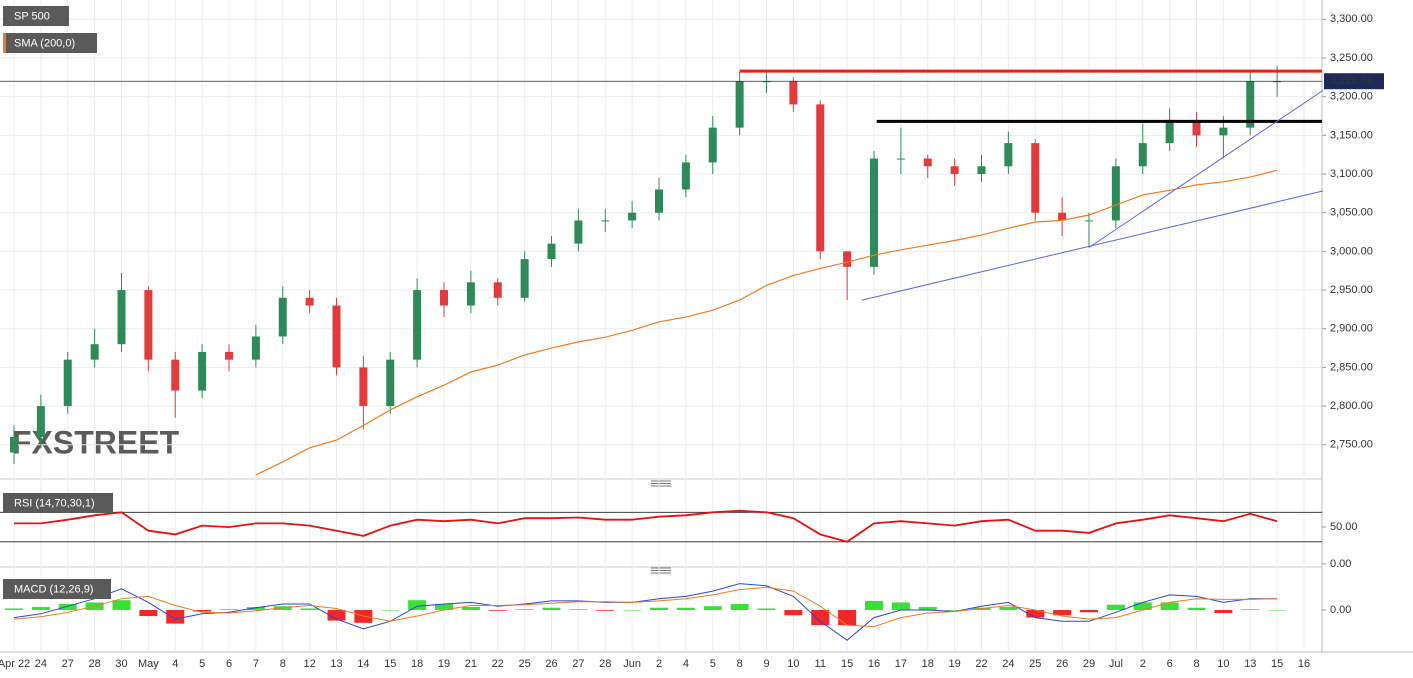  I want to click on y-tick-label: 3,100.00, so click(1351, 174).